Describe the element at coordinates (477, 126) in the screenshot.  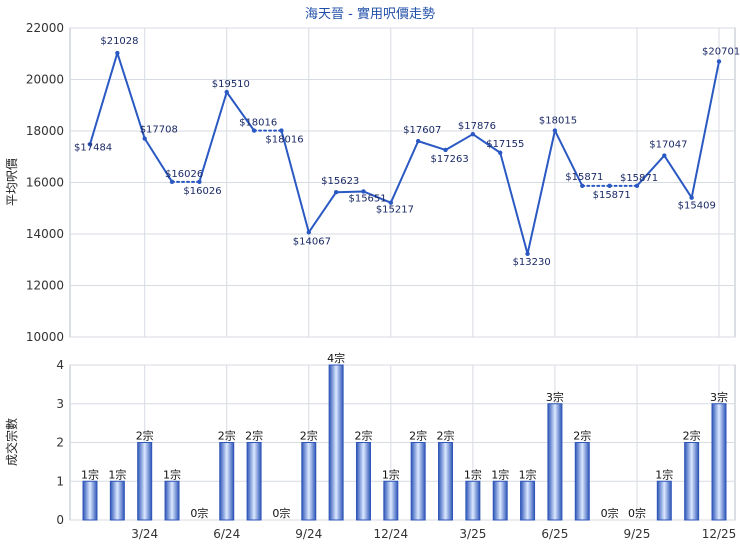
I see `line-data-label-14: $17876` at that location.